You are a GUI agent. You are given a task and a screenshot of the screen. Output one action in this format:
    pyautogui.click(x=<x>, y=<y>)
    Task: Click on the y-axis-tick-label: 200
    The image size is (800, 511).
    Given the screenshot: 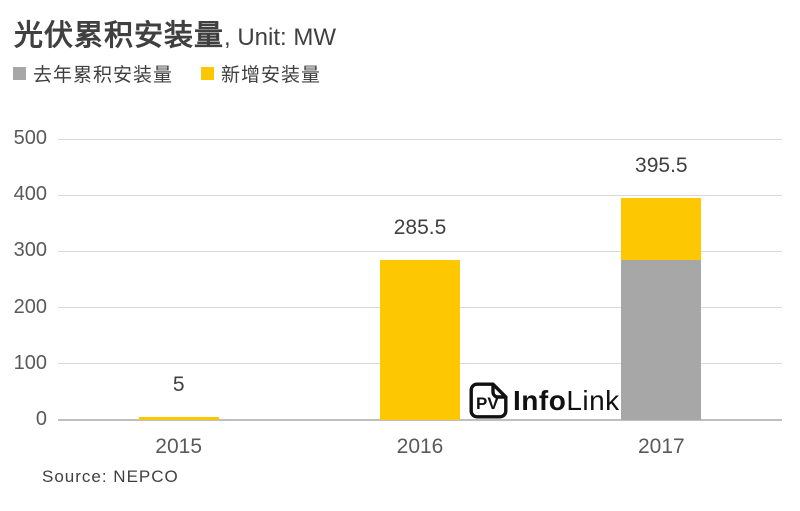 What is the action you would take?
    pyautogui.click(x=30, y=306)
    